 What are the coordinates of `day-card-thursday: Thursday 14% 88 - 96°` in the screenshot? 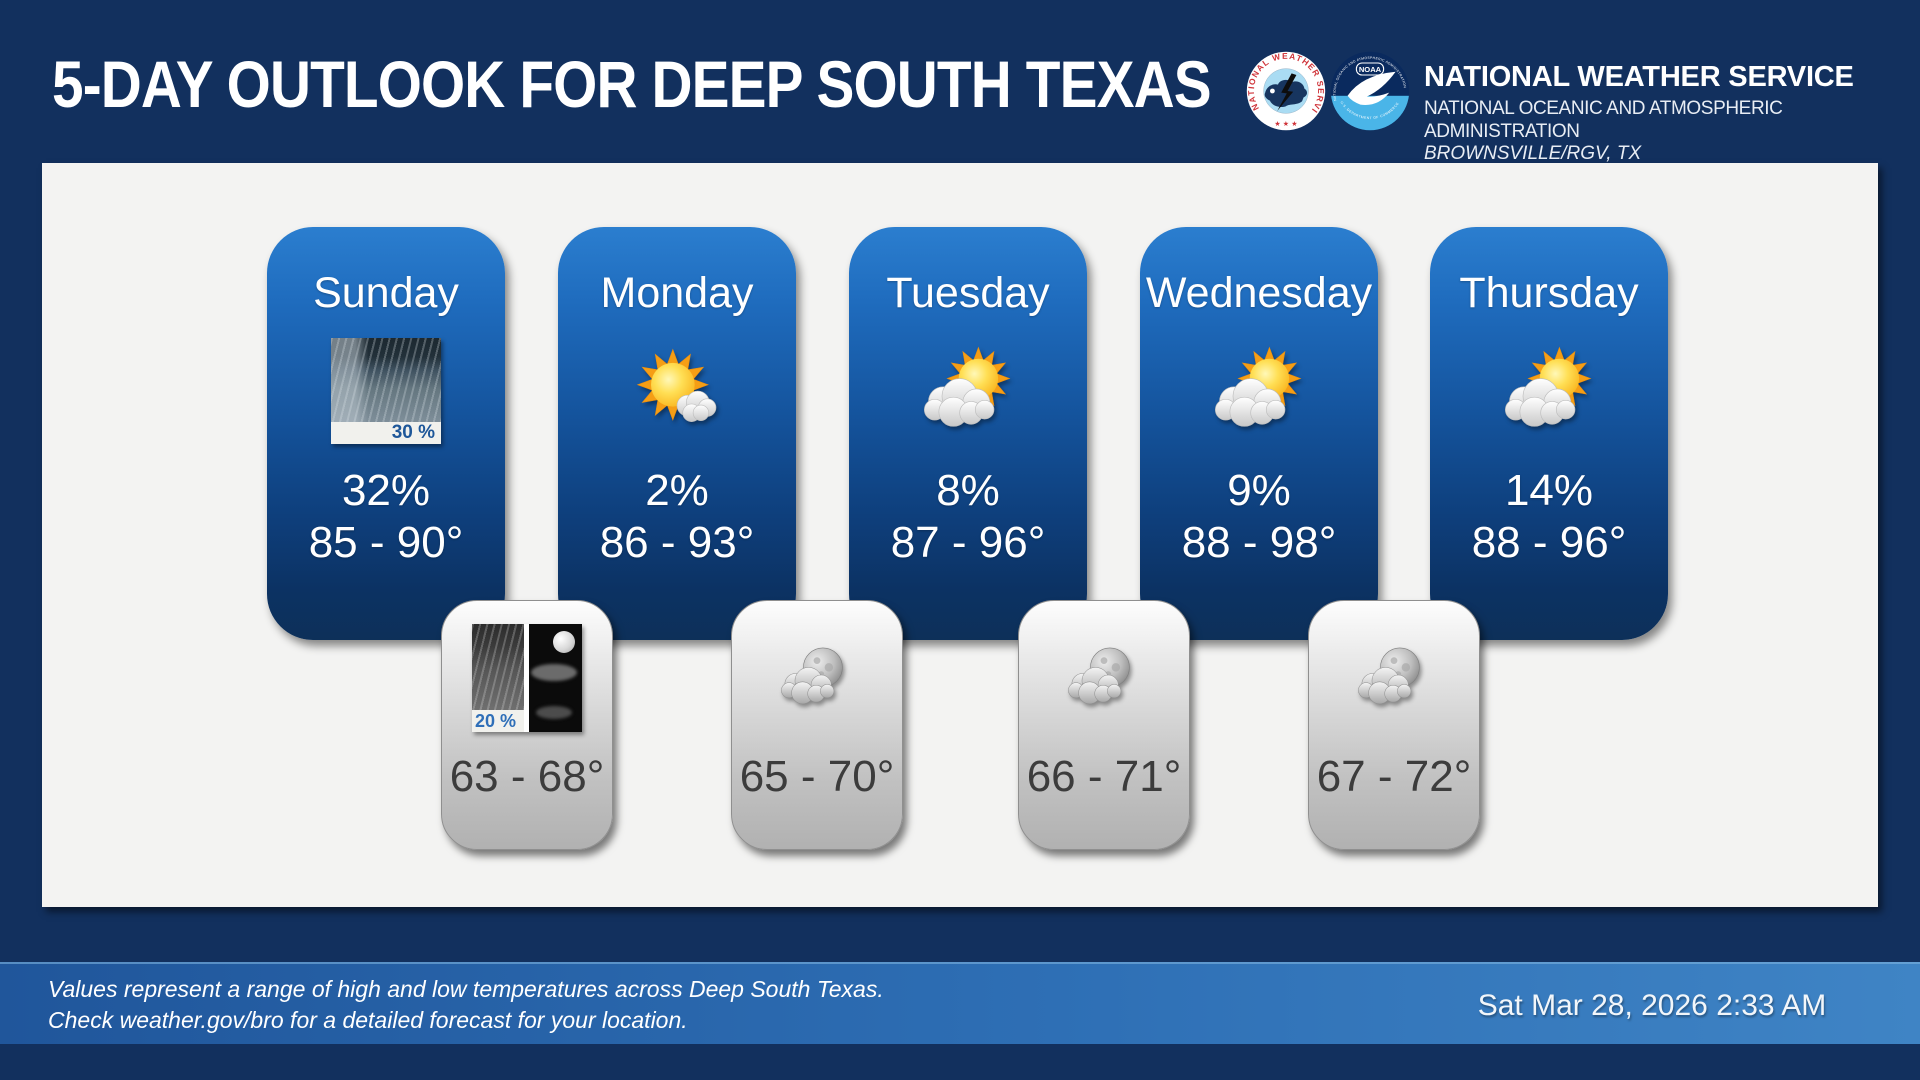 It's located at (1549, 433).